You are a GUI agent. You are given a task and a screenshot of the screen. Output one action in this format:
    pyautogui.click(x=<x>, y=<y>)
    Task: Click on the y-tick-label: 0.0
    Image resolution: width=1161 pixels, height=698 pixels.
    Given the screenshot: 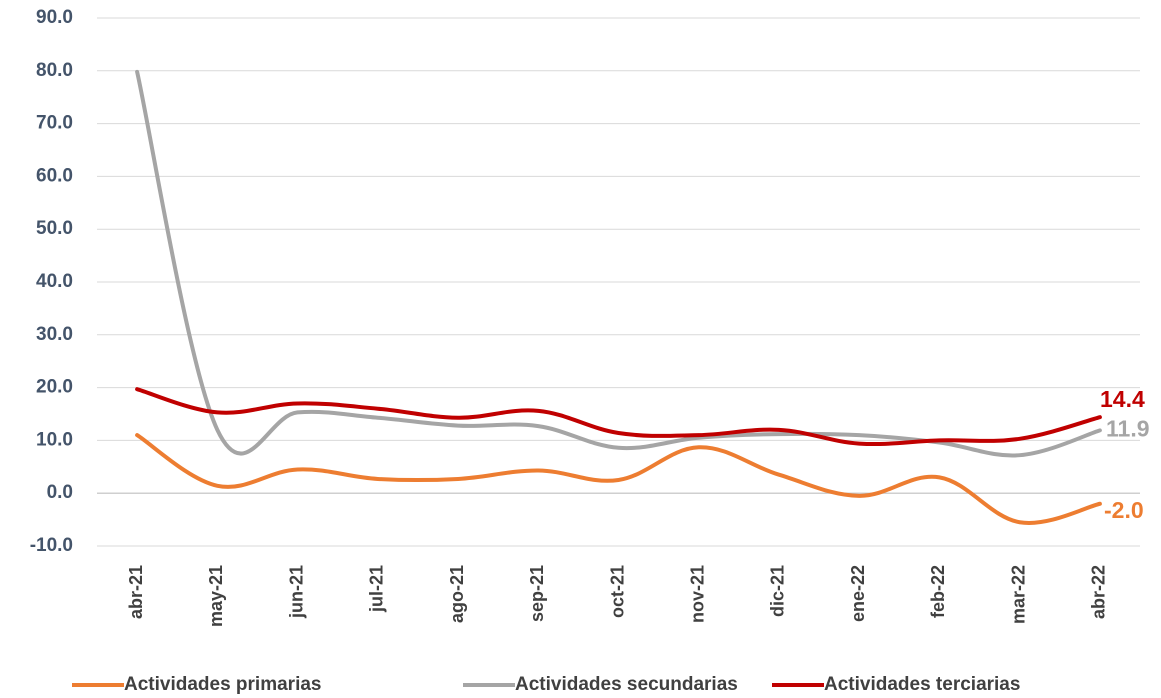 What is the action you would take?
    pyautogui.click(x=60, y=492)
    